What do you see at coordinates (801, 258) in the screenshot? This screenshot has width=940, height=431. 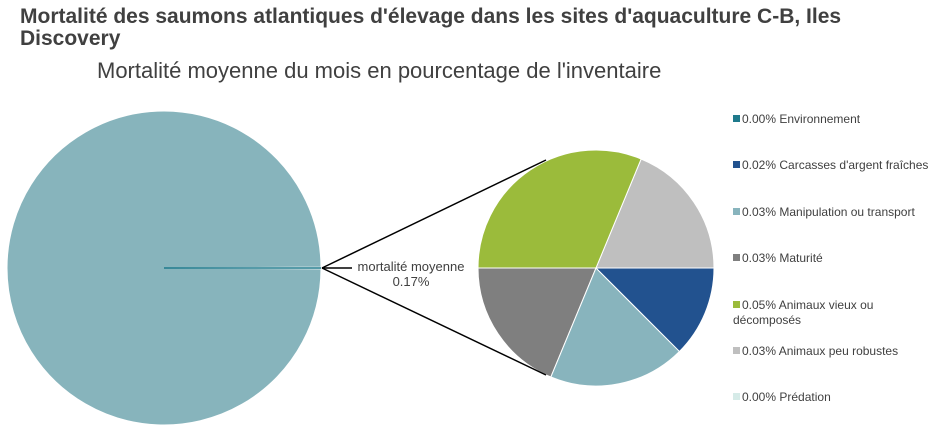 I see `legend-label: Maturité` at bounding box center [801, 258].